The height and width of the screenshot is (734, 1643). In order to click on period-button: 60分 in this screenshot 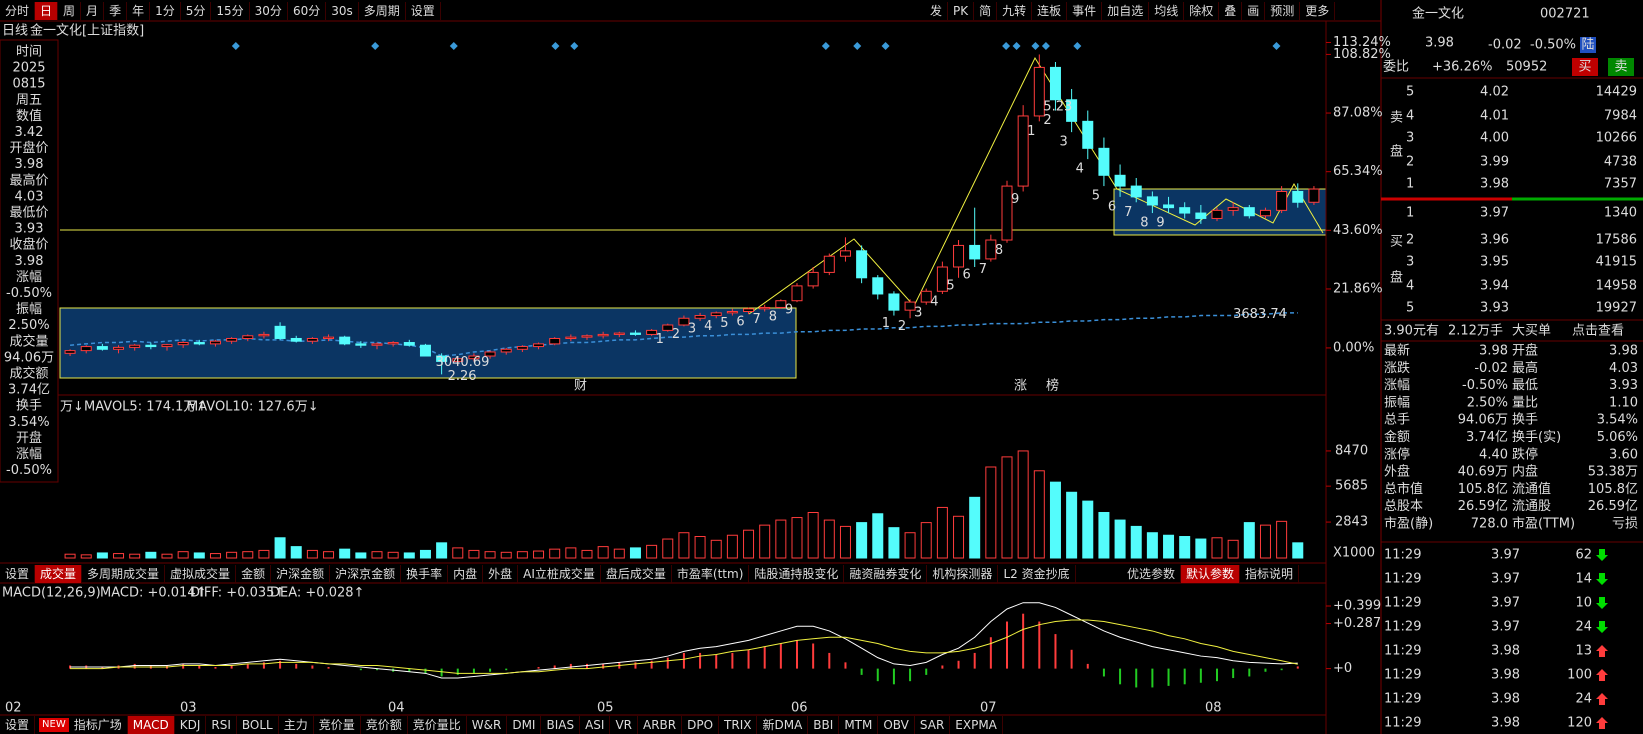, I will do `click(307, 10)`.